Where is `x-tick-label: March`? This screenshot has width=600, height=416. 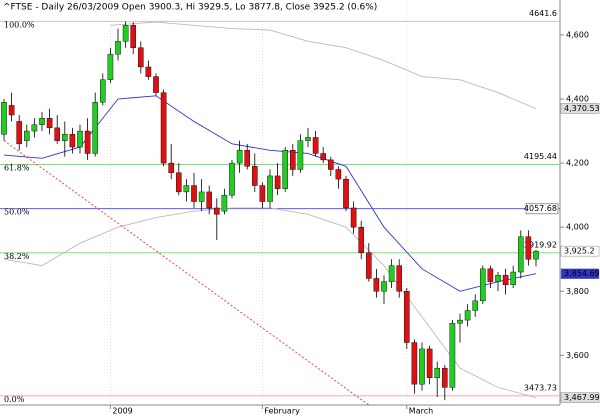
x-tick-label: March is located at coordinates (421, 411).